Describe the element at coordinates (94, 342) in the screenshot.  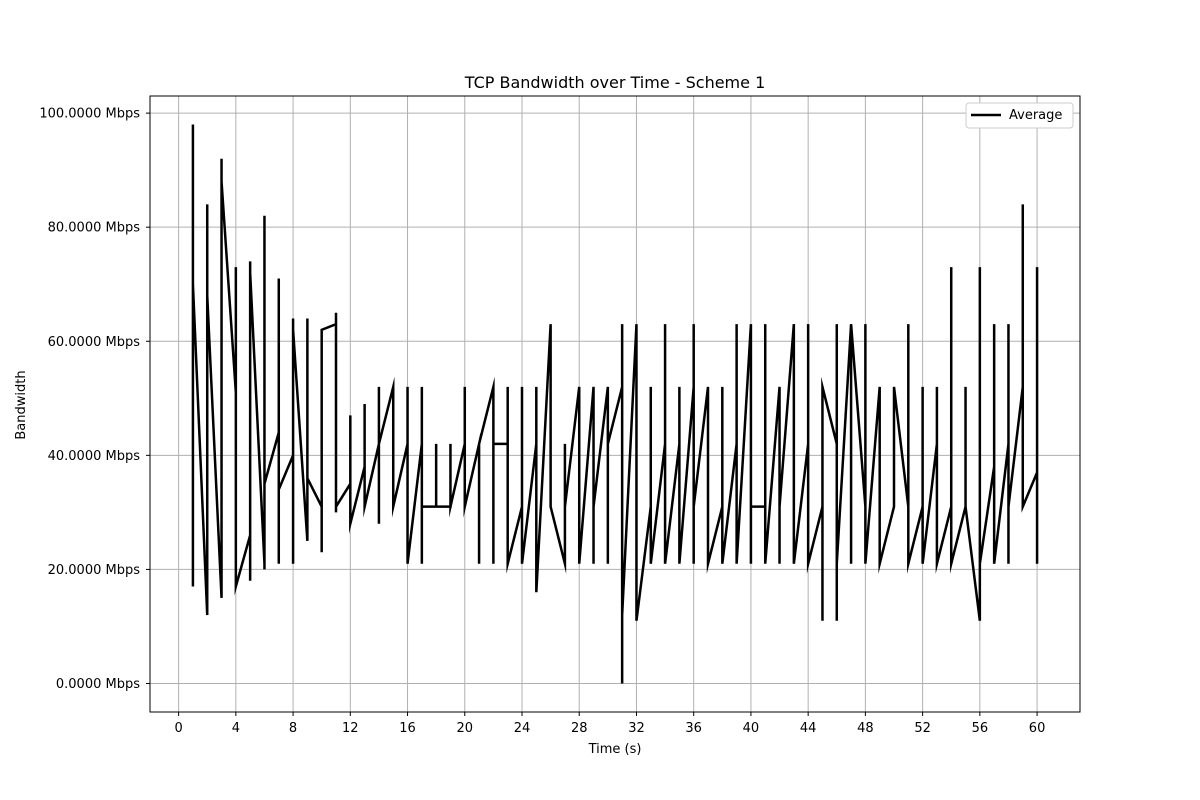
I see `y-tick-label: 60.0000 Mbps` at that location.